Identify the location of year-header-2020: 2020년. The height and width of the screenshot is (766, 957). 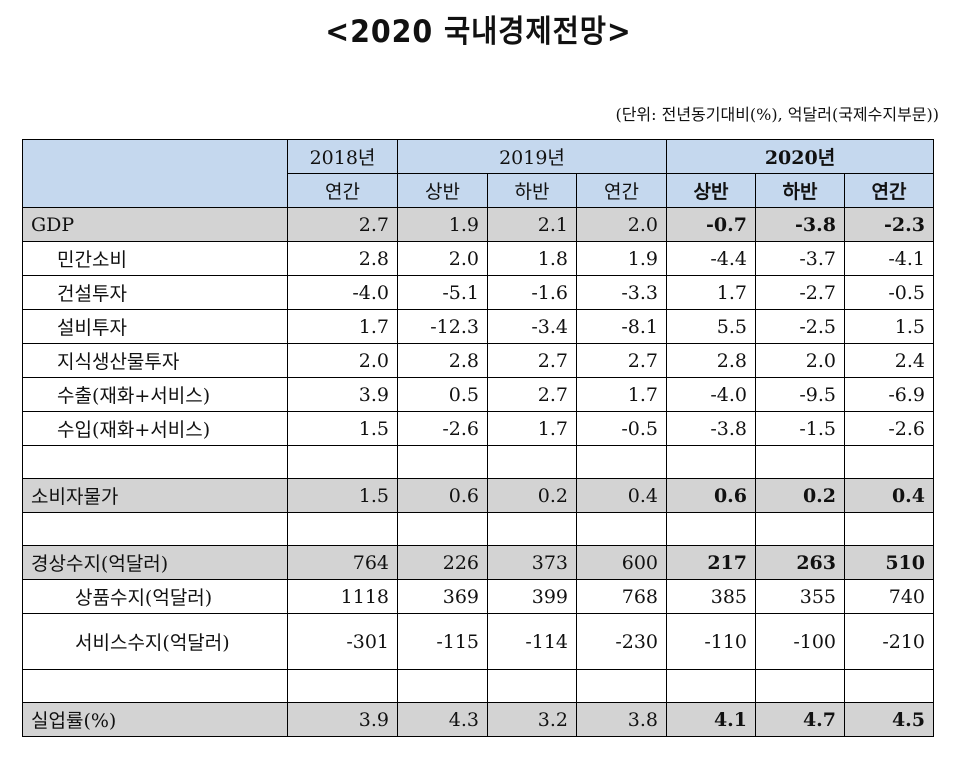
(800, 156).